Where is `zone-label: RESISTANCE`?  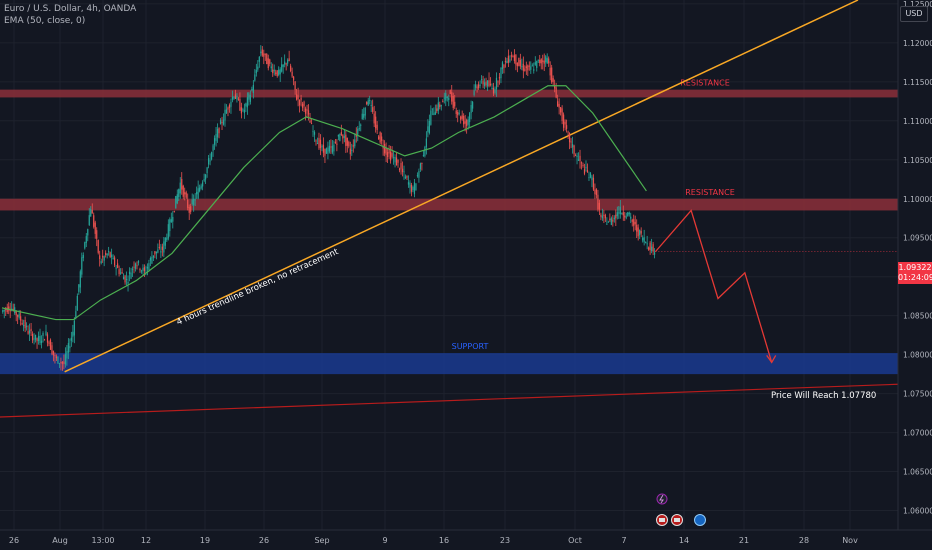 zone-label: RESISTANCE is located at coordinates (710, 192).